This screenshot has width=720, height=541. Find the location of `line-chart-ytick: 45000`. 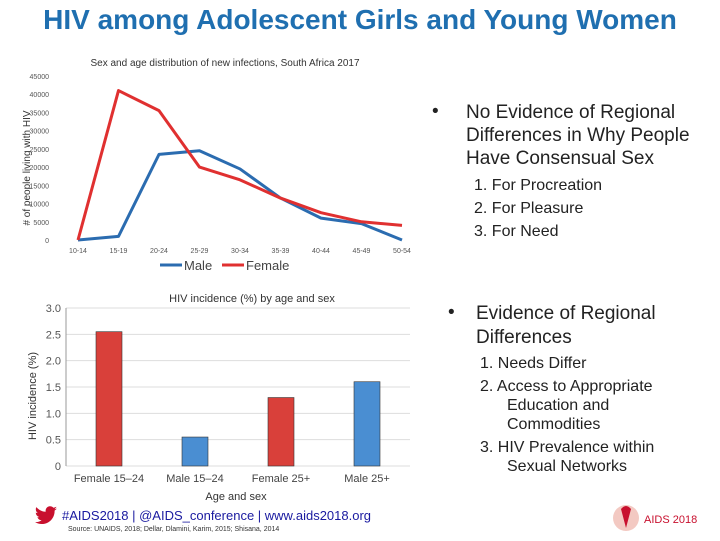

line-chart-ytick: 45000 is located at coordinates (40, 77).